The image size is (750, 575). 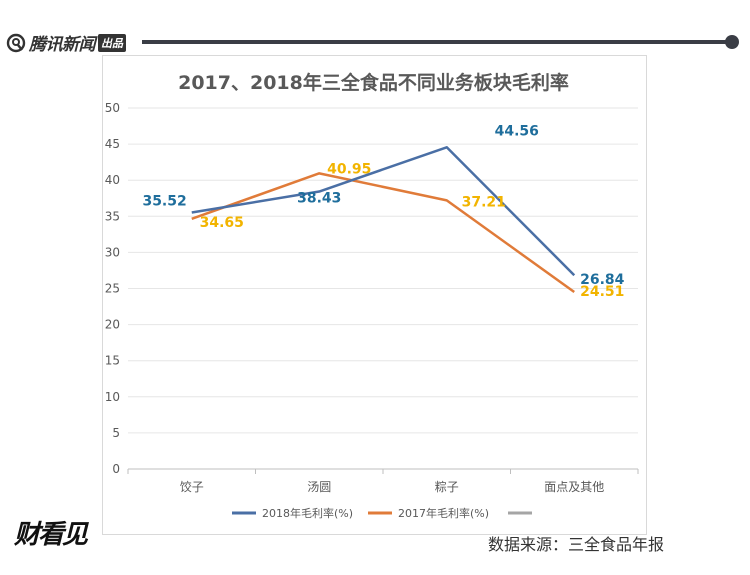 I want to click on data-label: 35.52, so click(x=164, y=202).